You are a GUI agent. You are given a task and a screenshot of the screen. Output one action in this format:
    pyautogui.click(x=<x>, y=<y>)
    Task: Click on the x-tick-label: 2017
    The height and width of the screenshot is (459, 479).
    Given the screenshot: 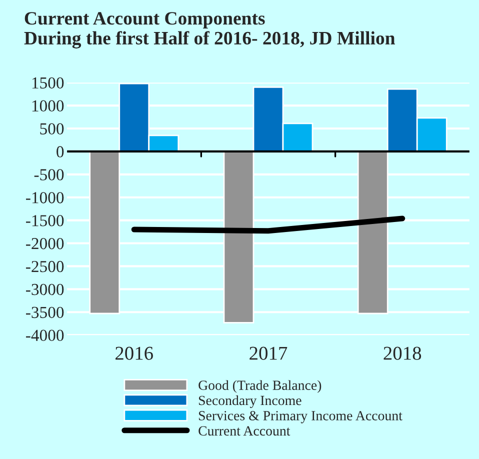 What is the action you would take?
    pyautogui.click(x=269, y=353)
    